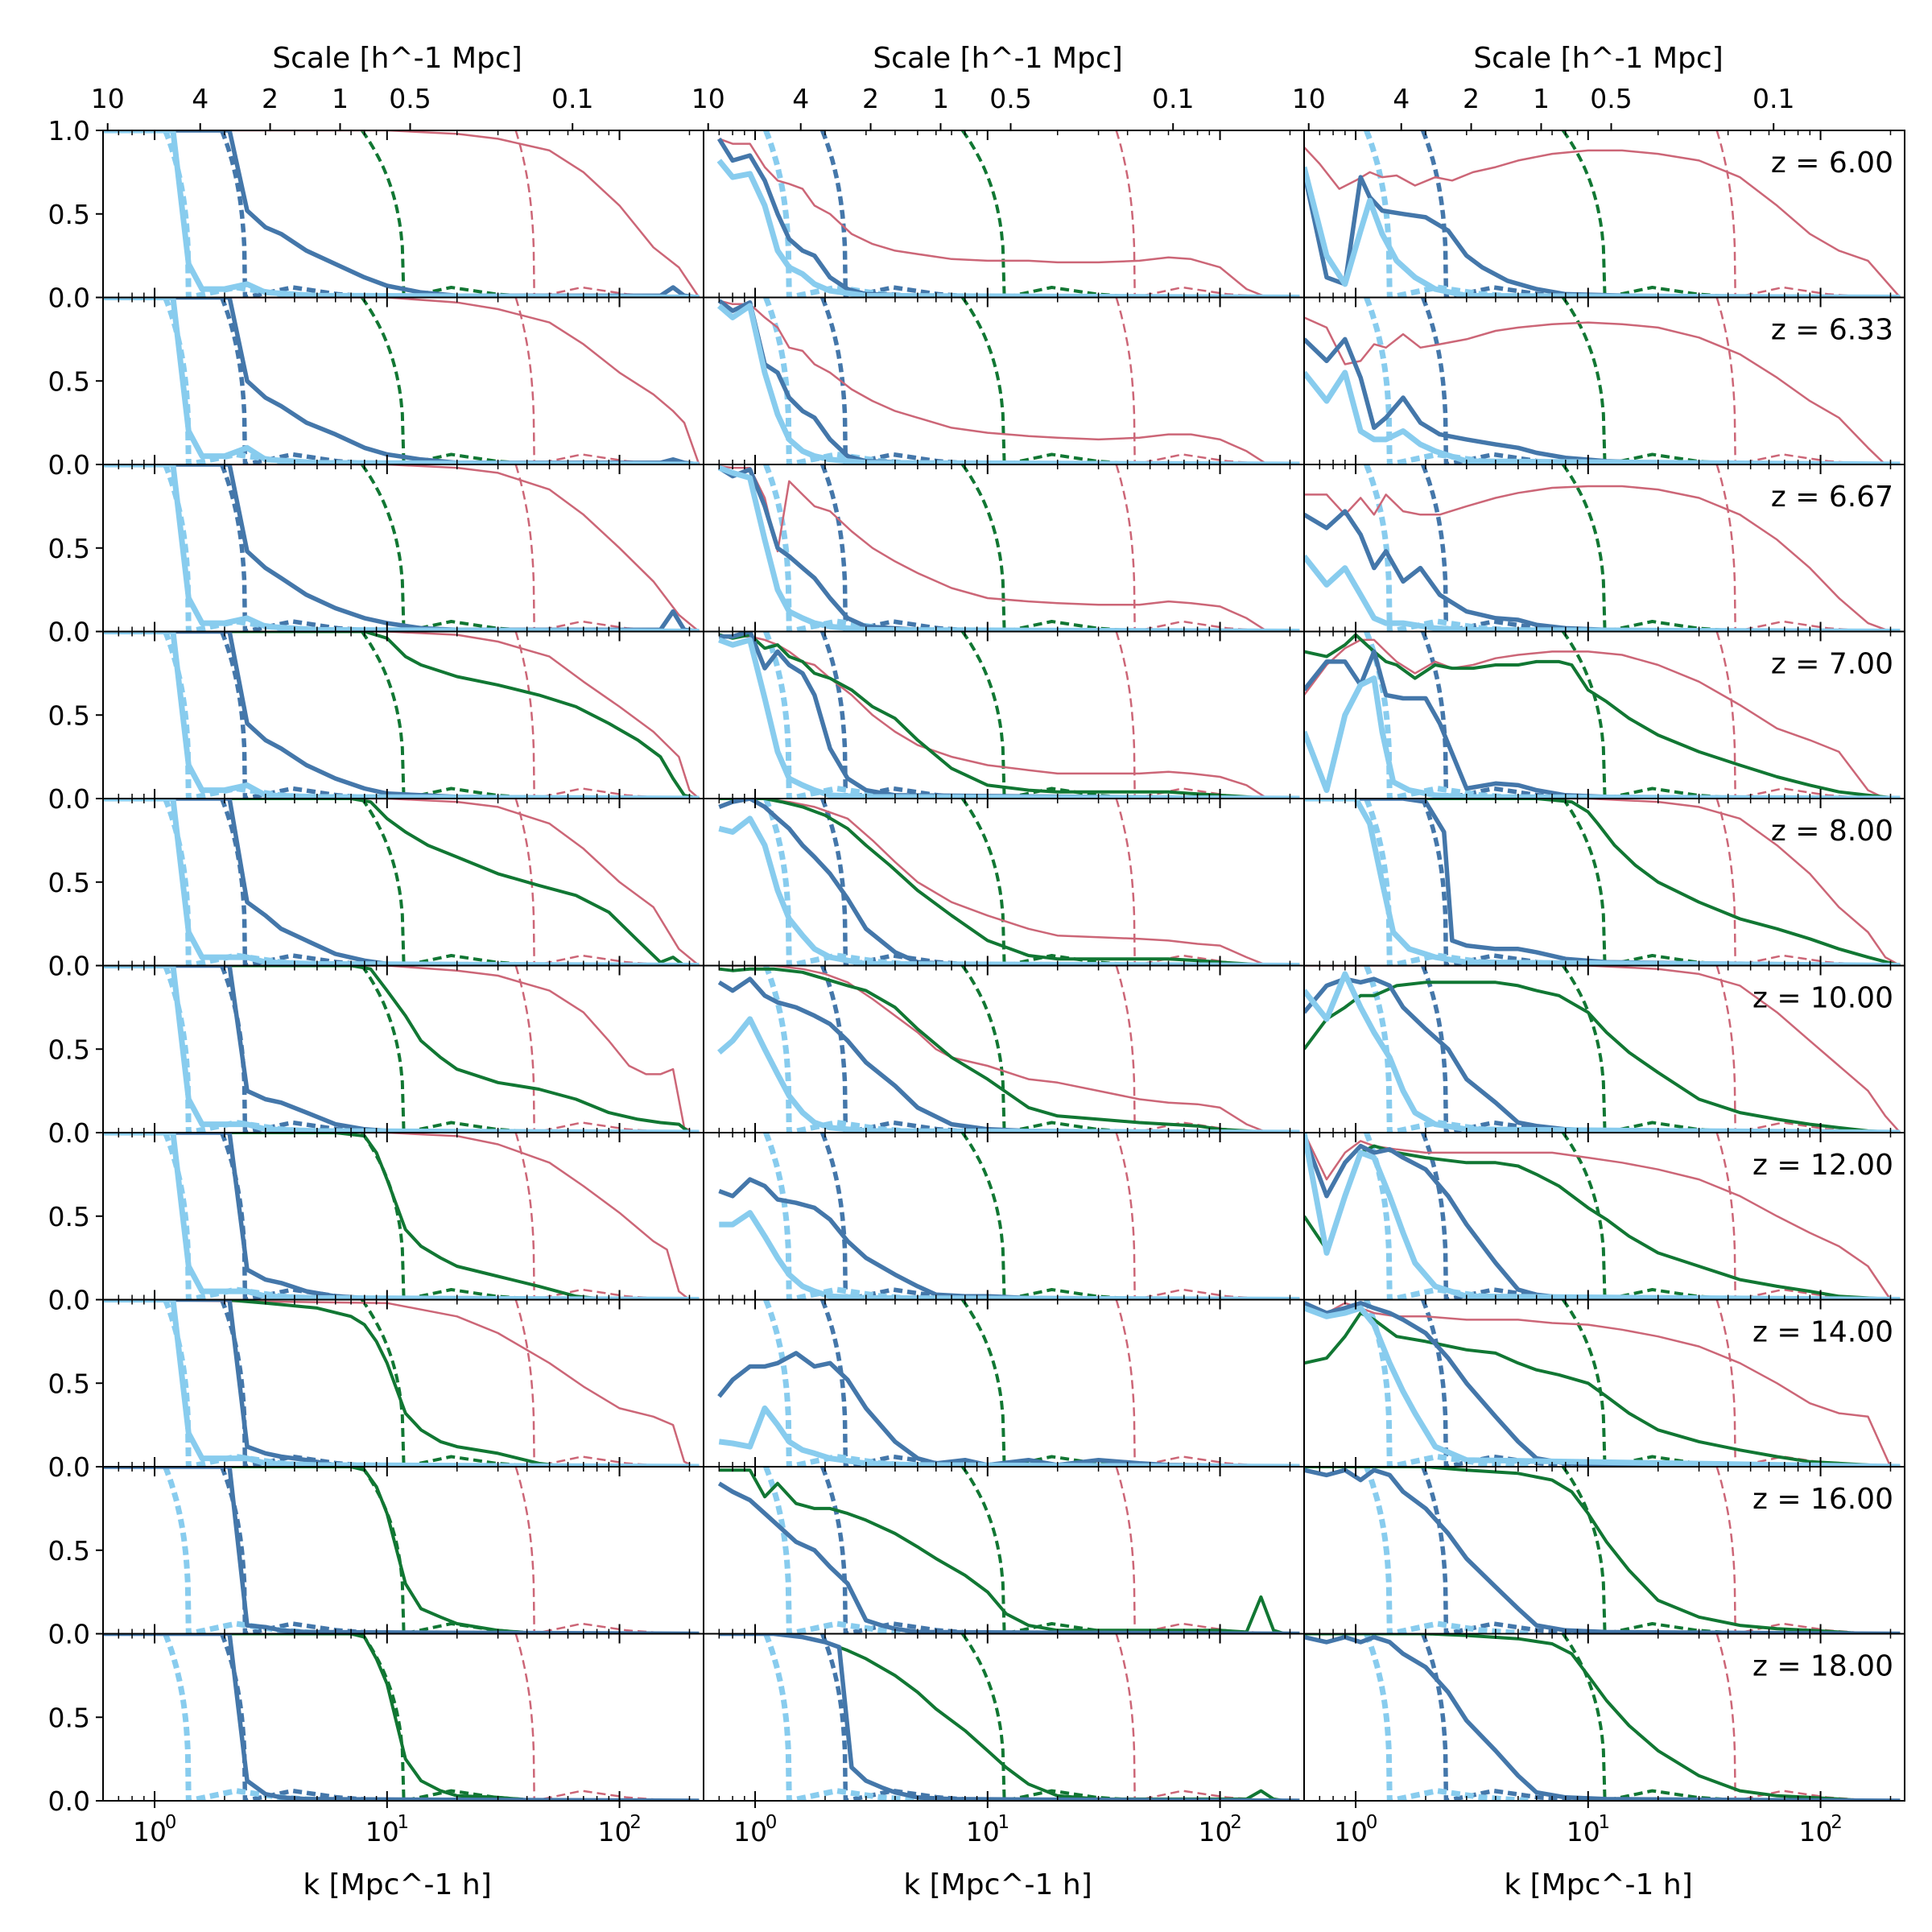 The image size is (1932, 1932). What do you see at coordinates (1822, 1165) in the screenshot?
I see `redshift-label: z = 12.00` at bounding box center [1822, 1165].